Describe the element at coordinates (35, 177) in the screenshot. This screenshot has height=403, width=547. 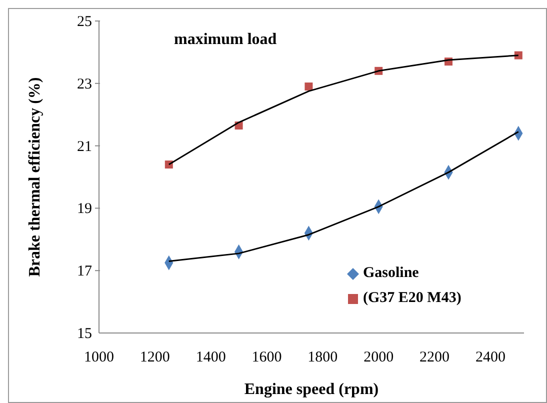
I see `y-axis-title: Brake thermal efficiency (%)` at that location.